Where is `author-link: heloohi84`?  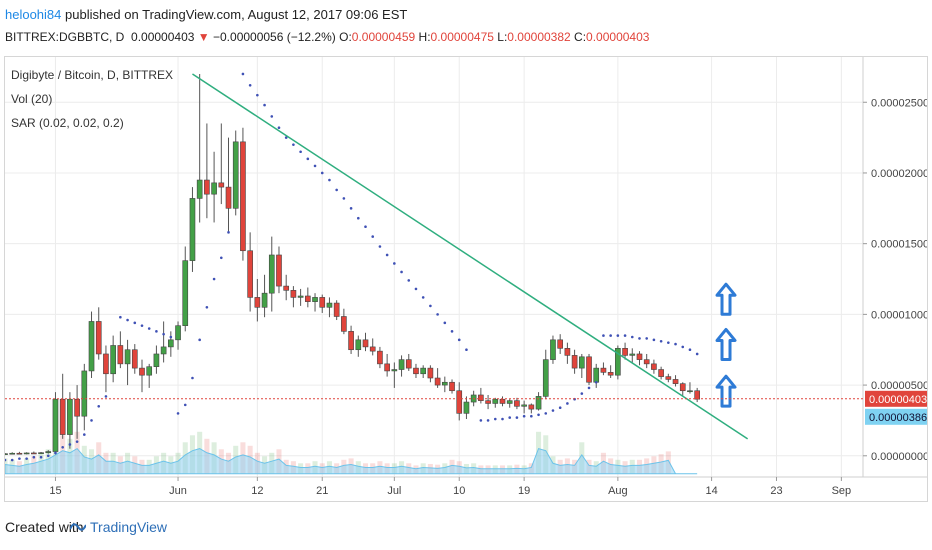
author-link: heloohi84 is located at coordinates (33, 14).